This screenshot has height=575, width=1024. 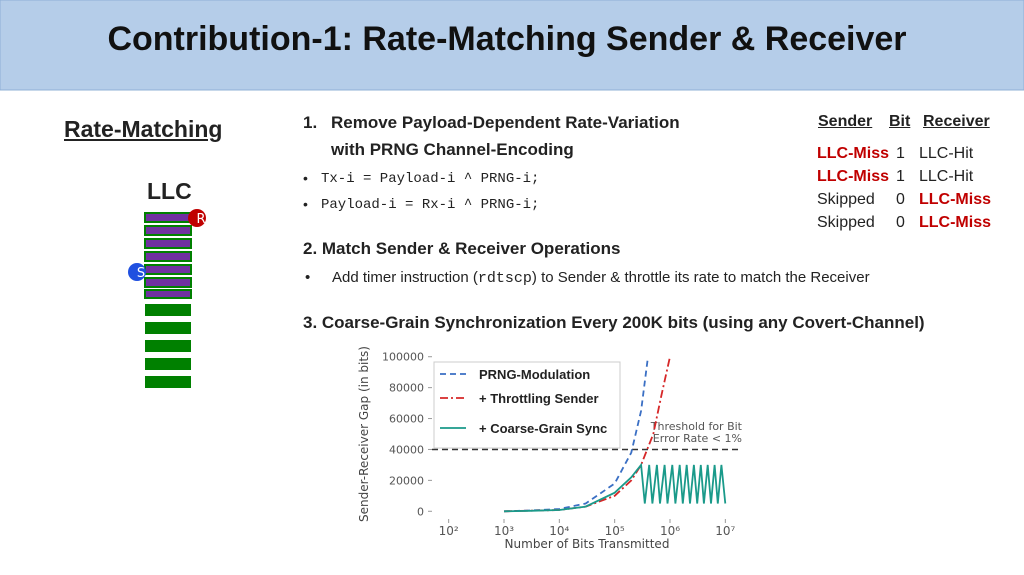 I want to click on legend-label: + Throttling Sender, so click(x=539, y=398).